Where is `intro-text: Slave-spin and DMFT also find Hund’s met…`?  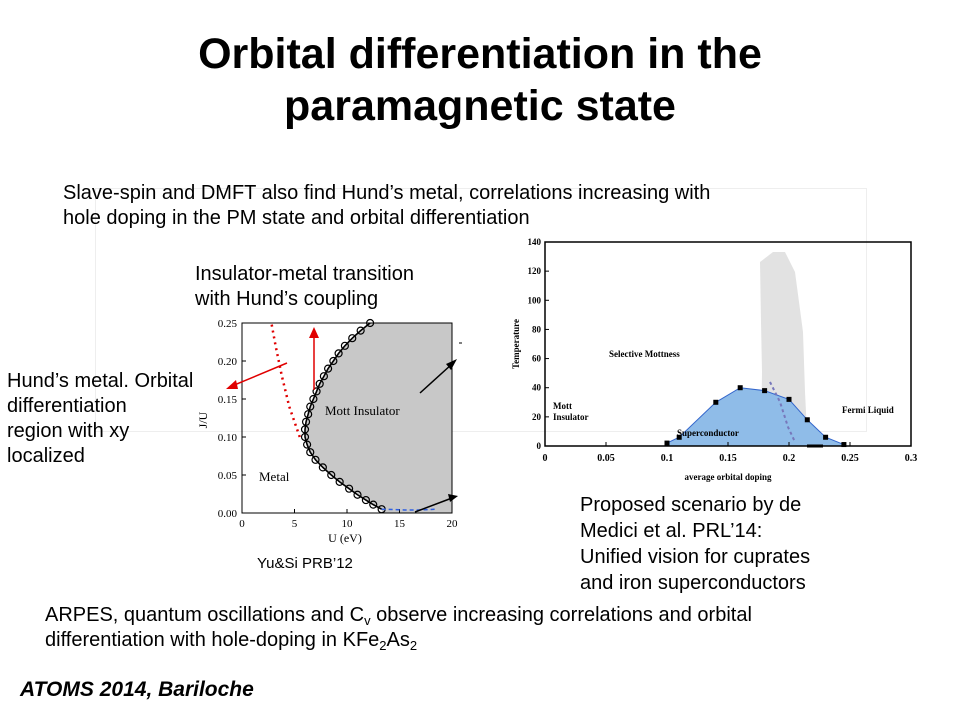 intro-text: Slave-spin and DMFT also find Hund’s met… is located at coordinates (386, 206).